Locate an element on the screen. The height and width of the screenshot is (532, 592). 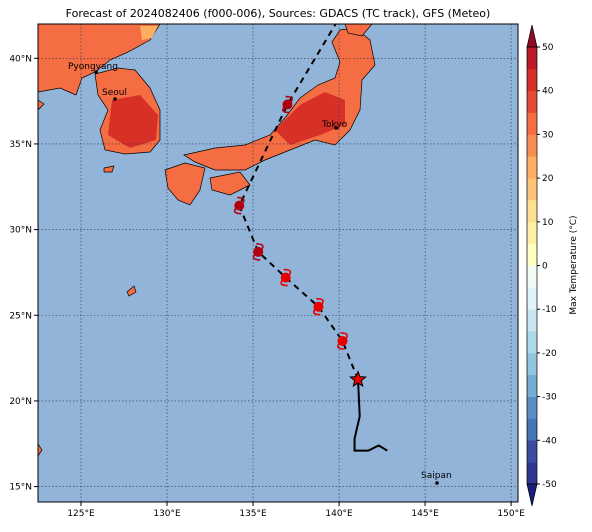
colorbar-label: Max Temperature (°C) is located at coordinates (574, 264).